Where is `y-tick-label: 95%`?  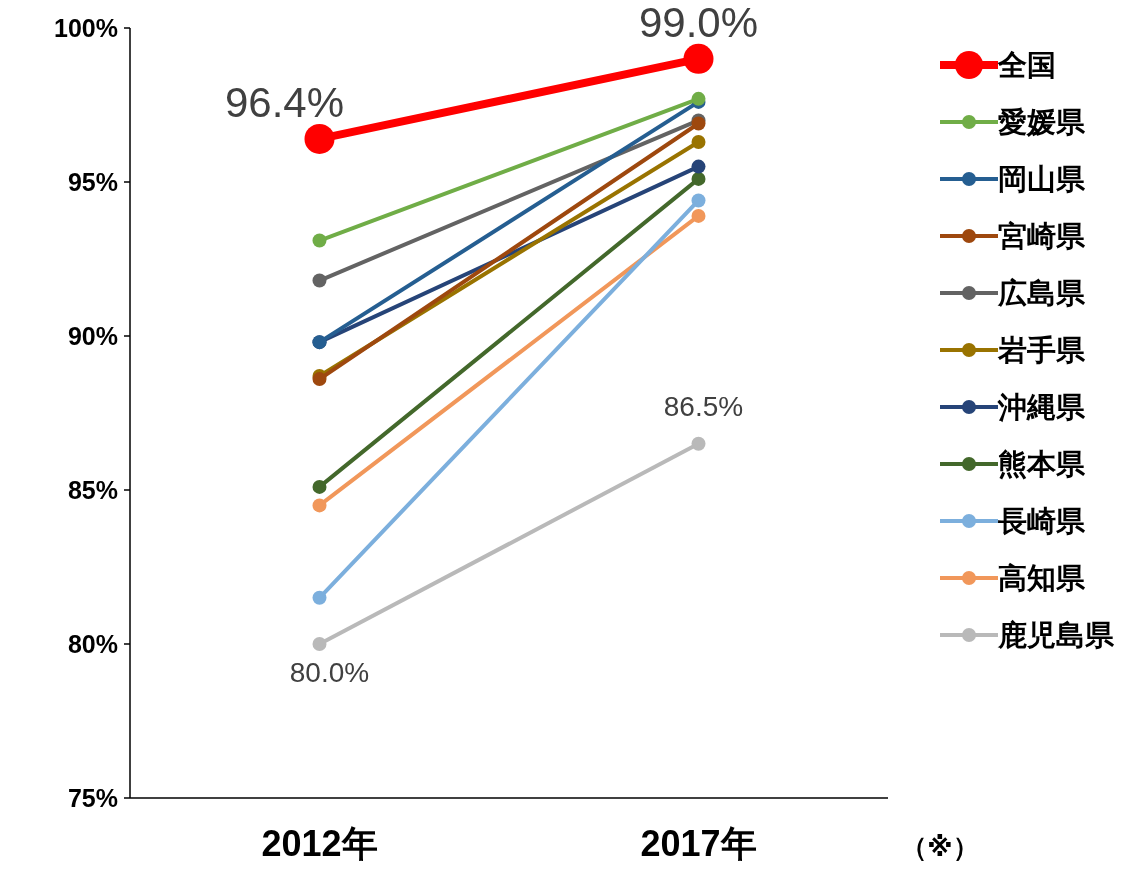
y-tick-label: 95% is located at coordinates (92, 182).